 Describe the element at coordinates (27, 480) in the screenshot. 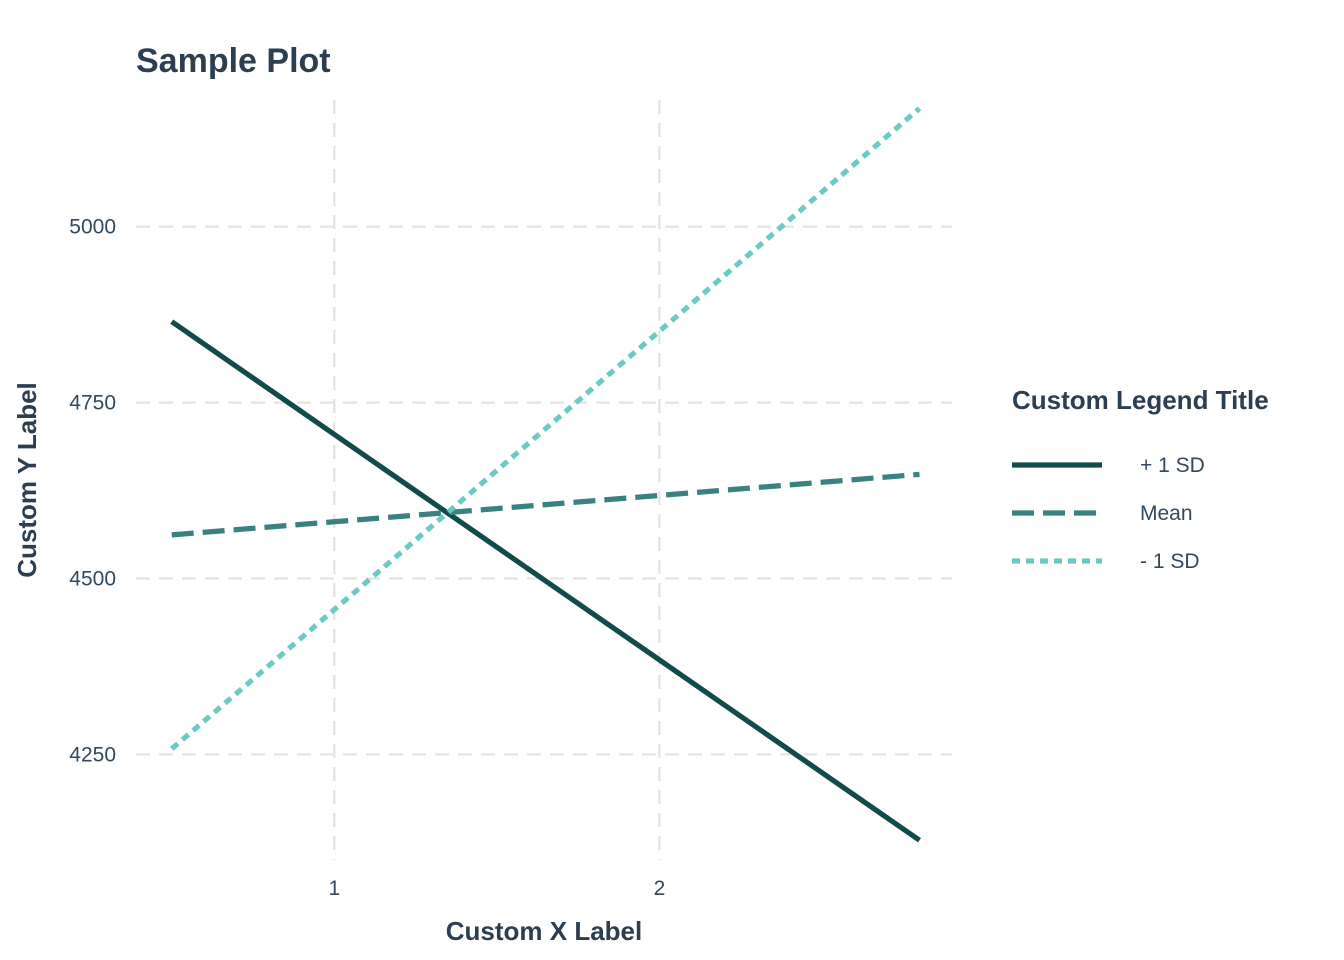

I see `y-axis-title: Custom Y Label` at that location.